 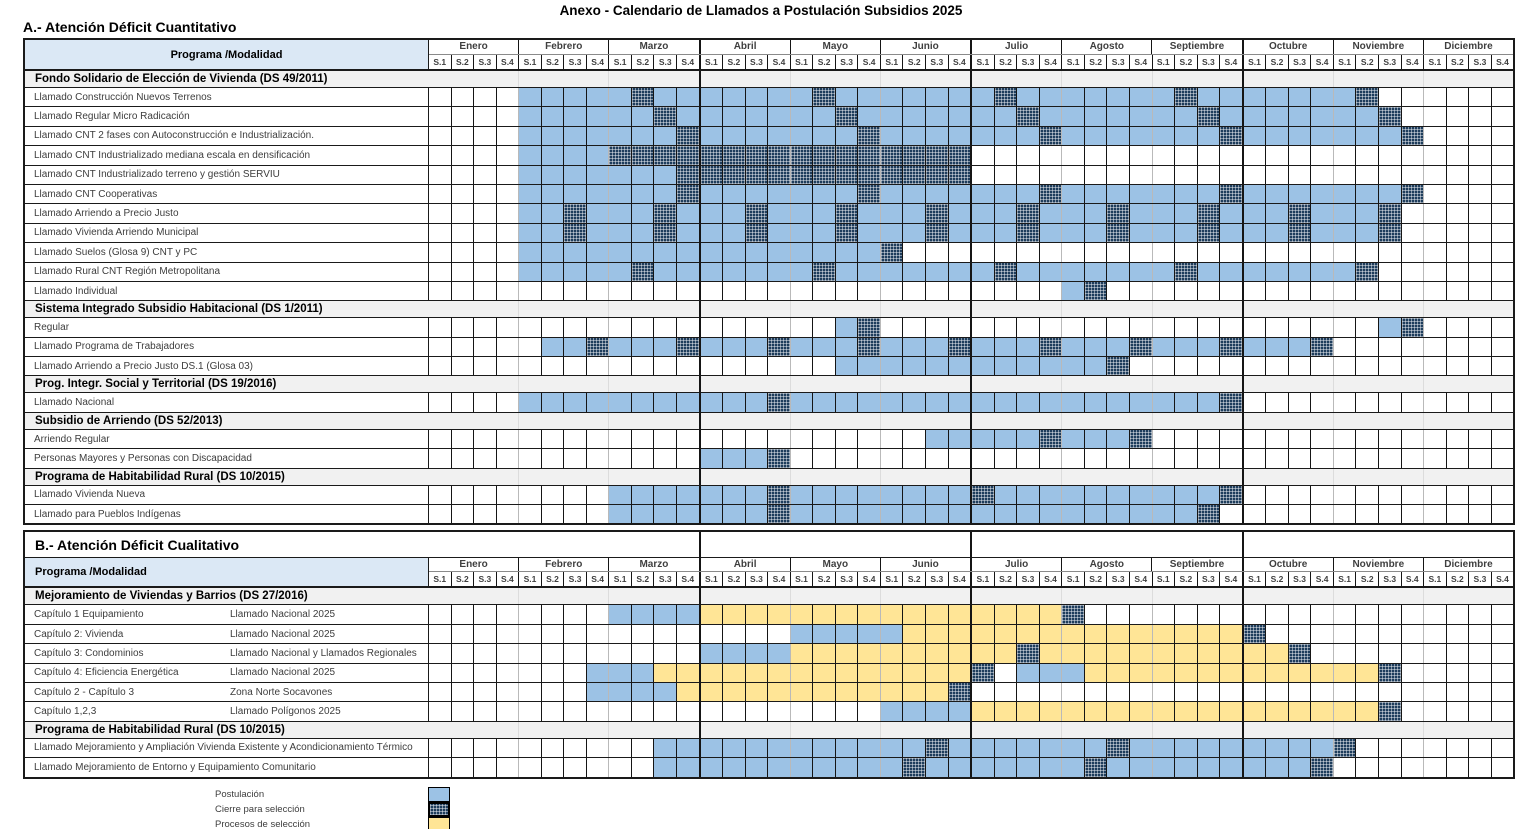 I want to click on row-label: Llamado Regular Micro Radicación, so click(x=227, y=116).